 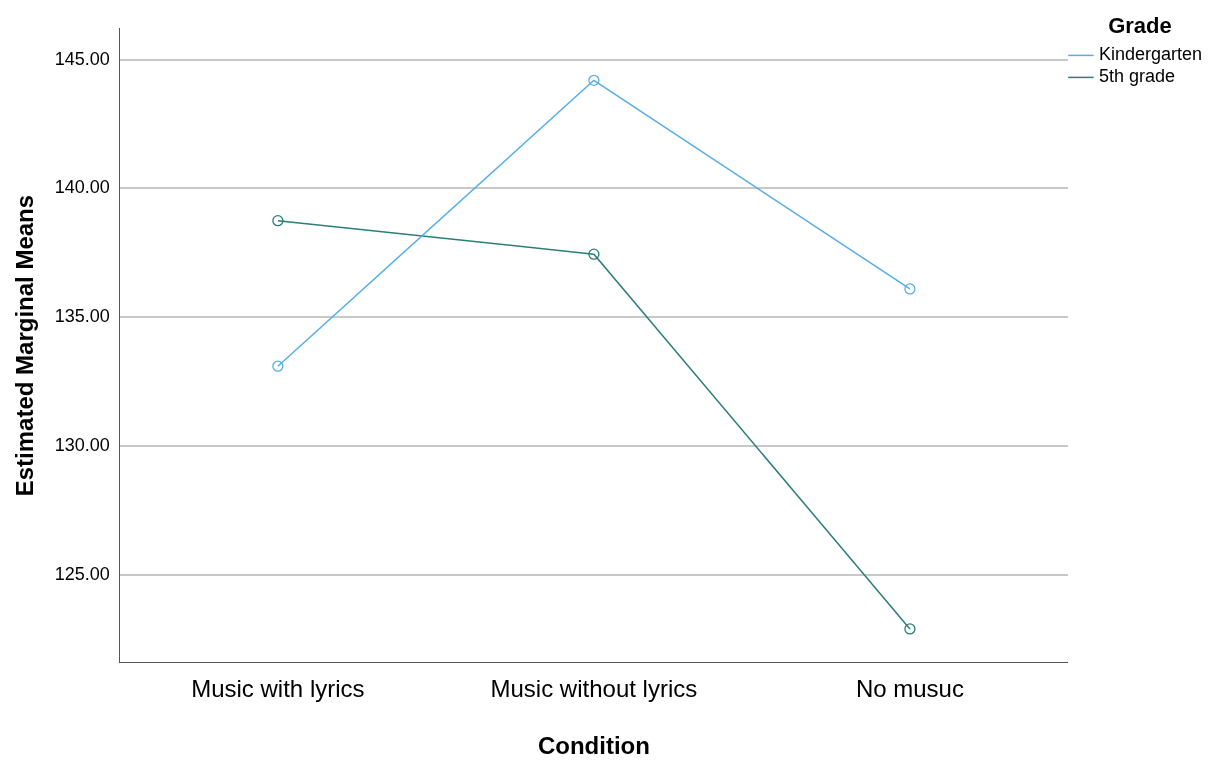 I want to click on legend-label: 5th grade, so click(x=1136, y=76).